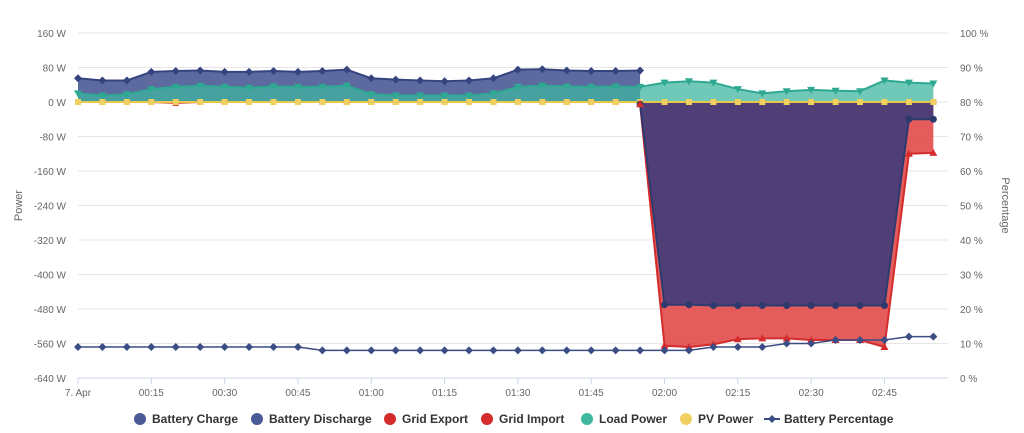 This screenshot has height=433, width=1024. I want to click on x-tick-label: 01:15, so click(444, 393).